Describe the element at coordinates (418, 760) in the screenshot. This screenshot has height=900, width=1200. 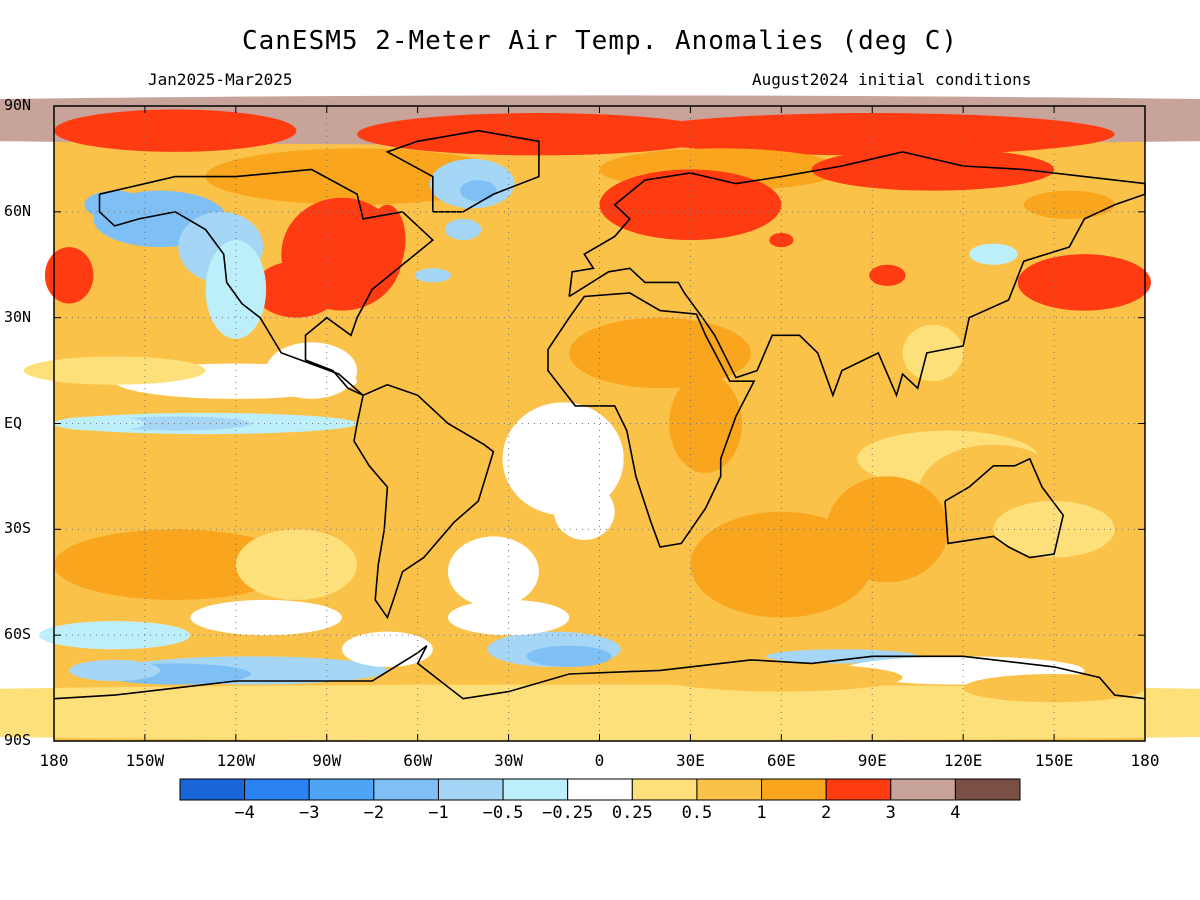
I see `lon-label: 60W` at that location.